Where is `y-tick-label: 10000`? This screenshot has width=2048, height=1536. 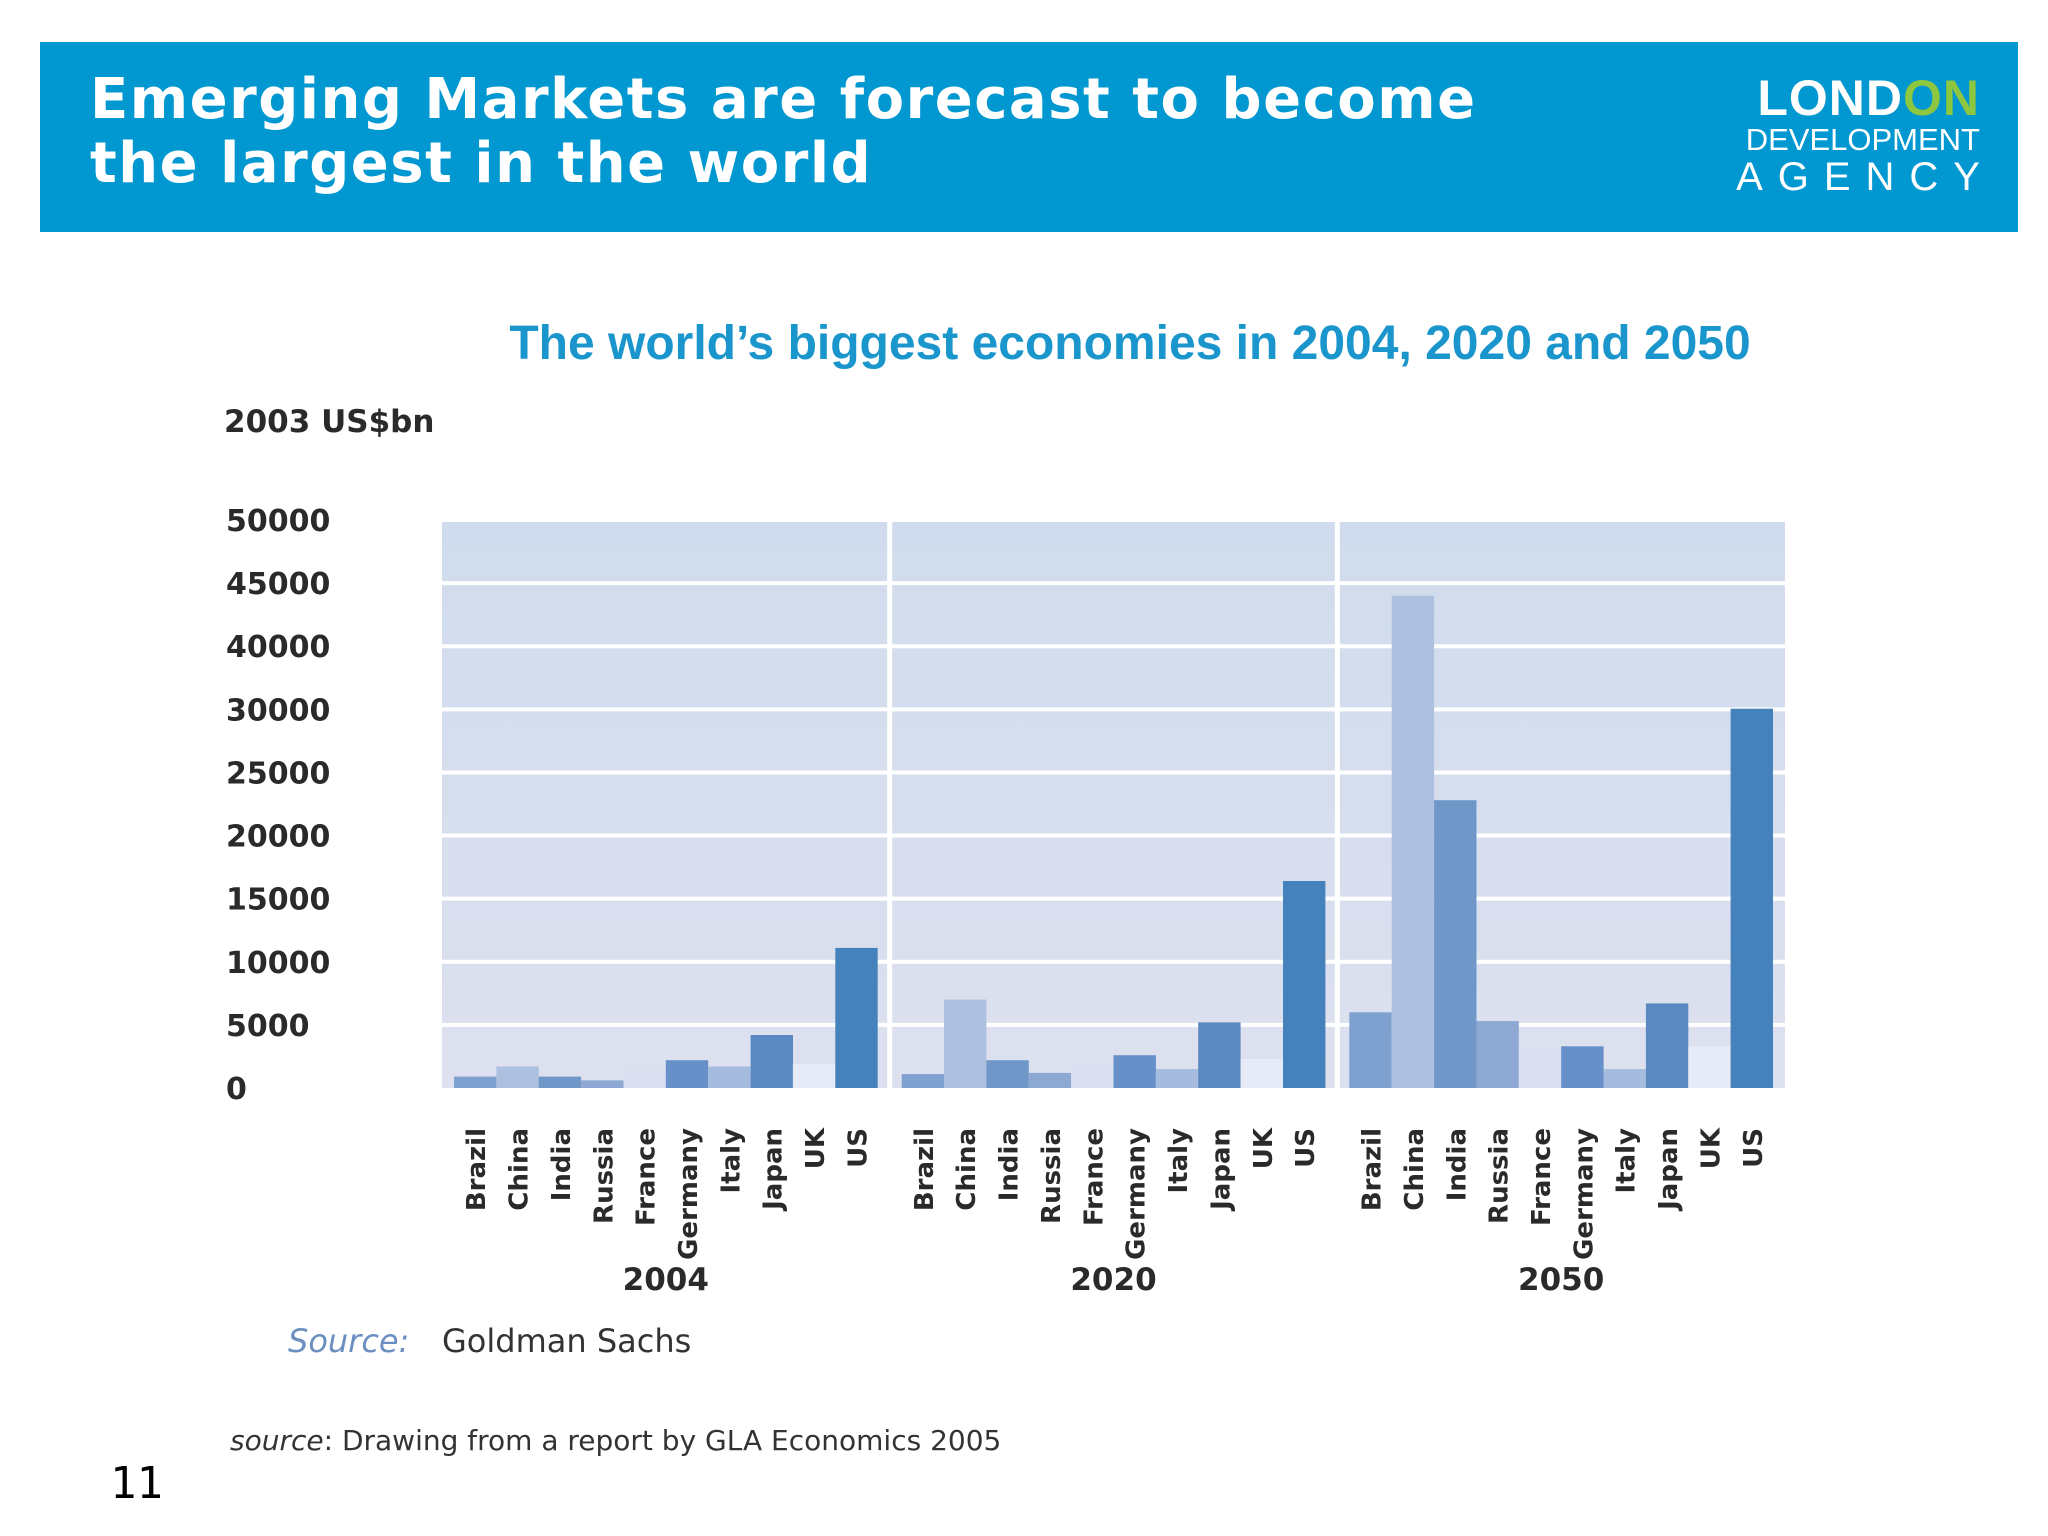
y-tick-label: 10000 is located at coordinates (278, 963).